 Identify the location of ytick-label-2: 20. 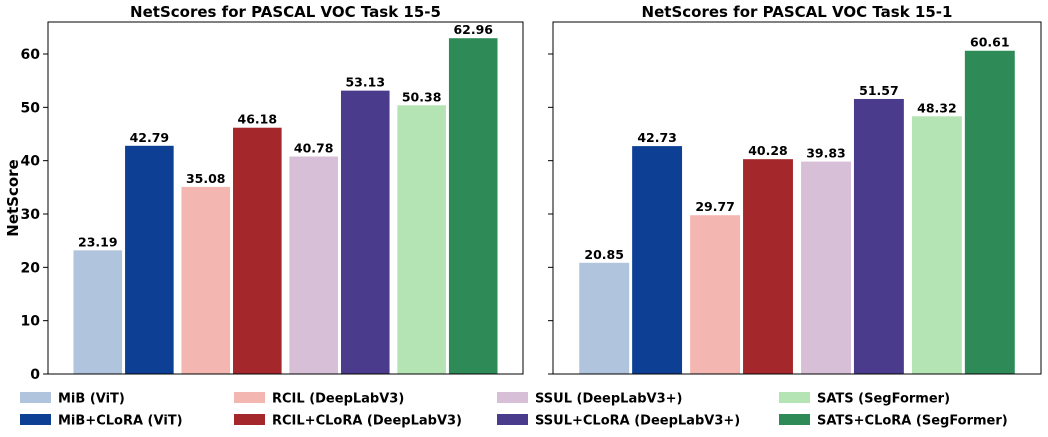
(31, 268).